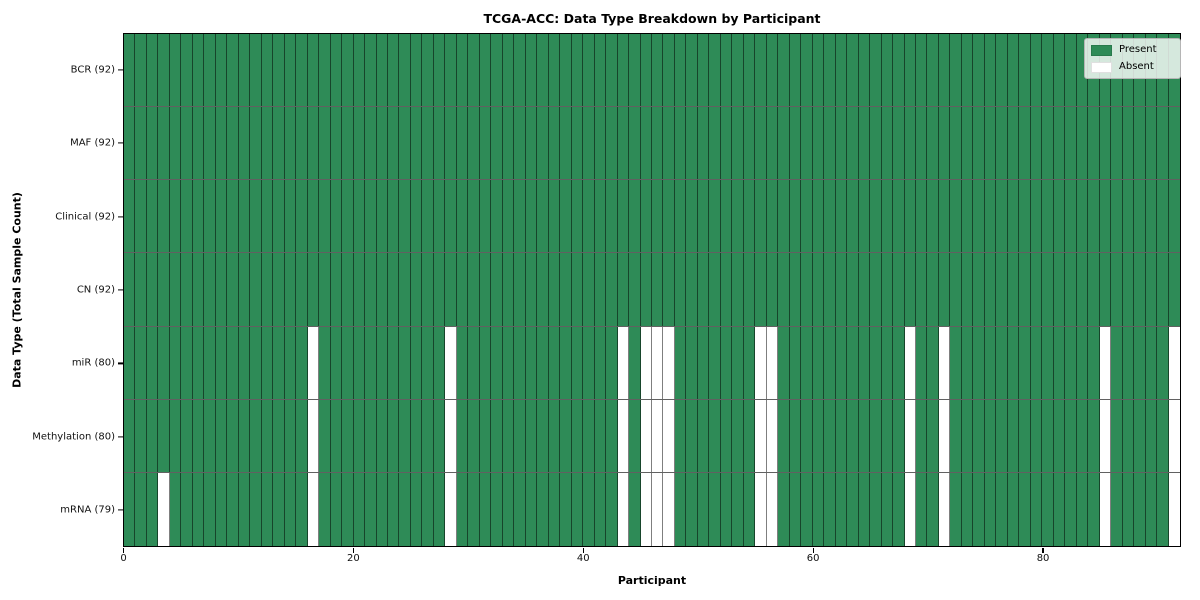 Image resolution: width=1200 pixels, height=600 pixels. I want to click on legend-label-absent: Absent, so click(1136, 66).